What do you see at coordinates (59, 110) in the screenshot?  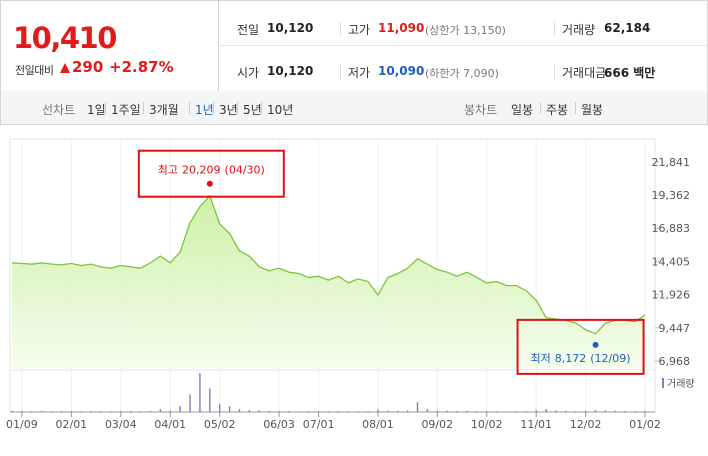 I see `line-chart-label: 선차트` at bounding box center [59, 110].